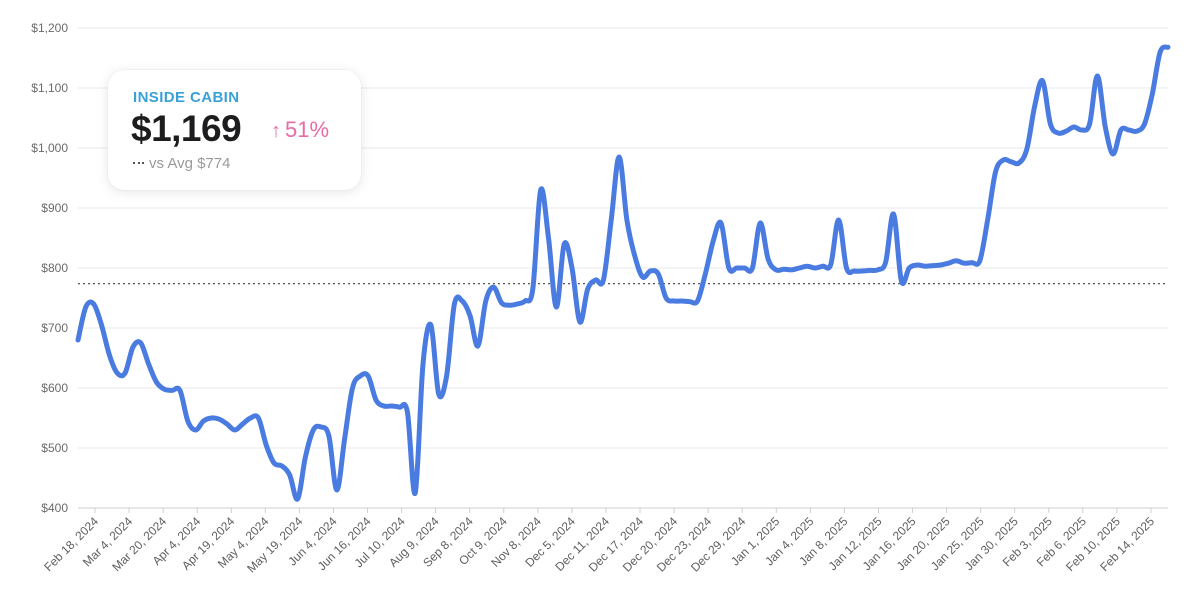  What do you see at coordinates (49, 148) in the screenshot?
I see `y-tick-label: $1,000` at bounding box center [49, 148].